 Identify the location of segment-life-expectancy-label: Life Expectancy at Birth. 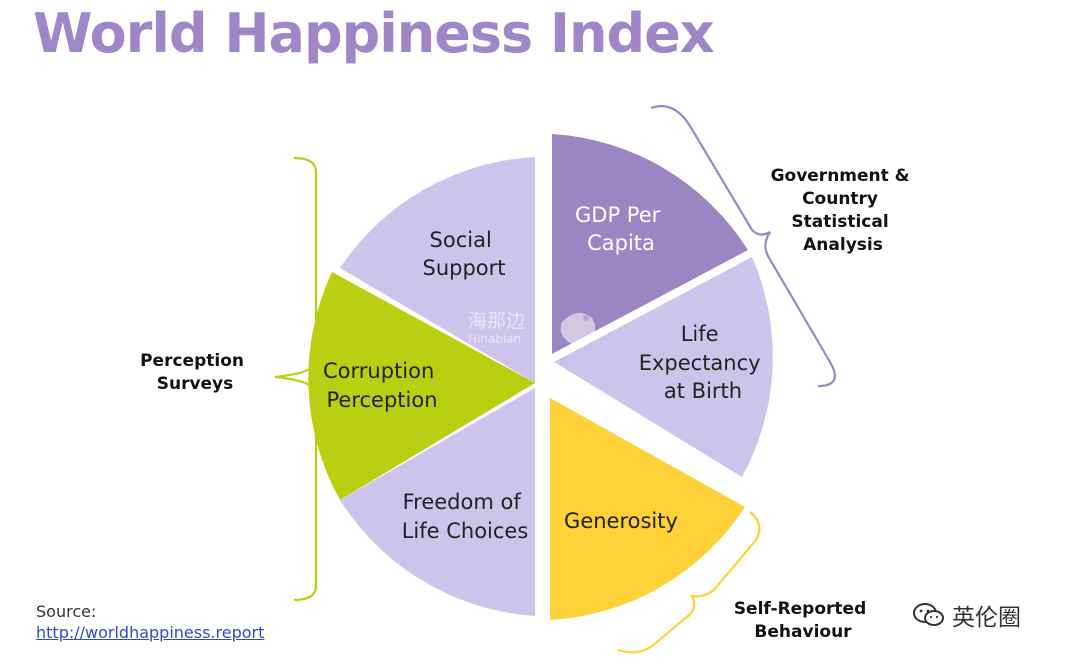
(703, 362).